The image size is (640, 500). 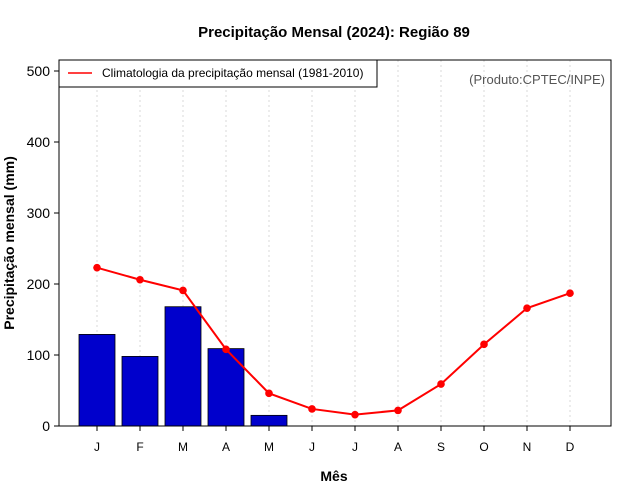 What do you see at coordinates (333, 476) in the screenshot?
I see `x-axis-label: Mês` at bounding box center [333, 476].